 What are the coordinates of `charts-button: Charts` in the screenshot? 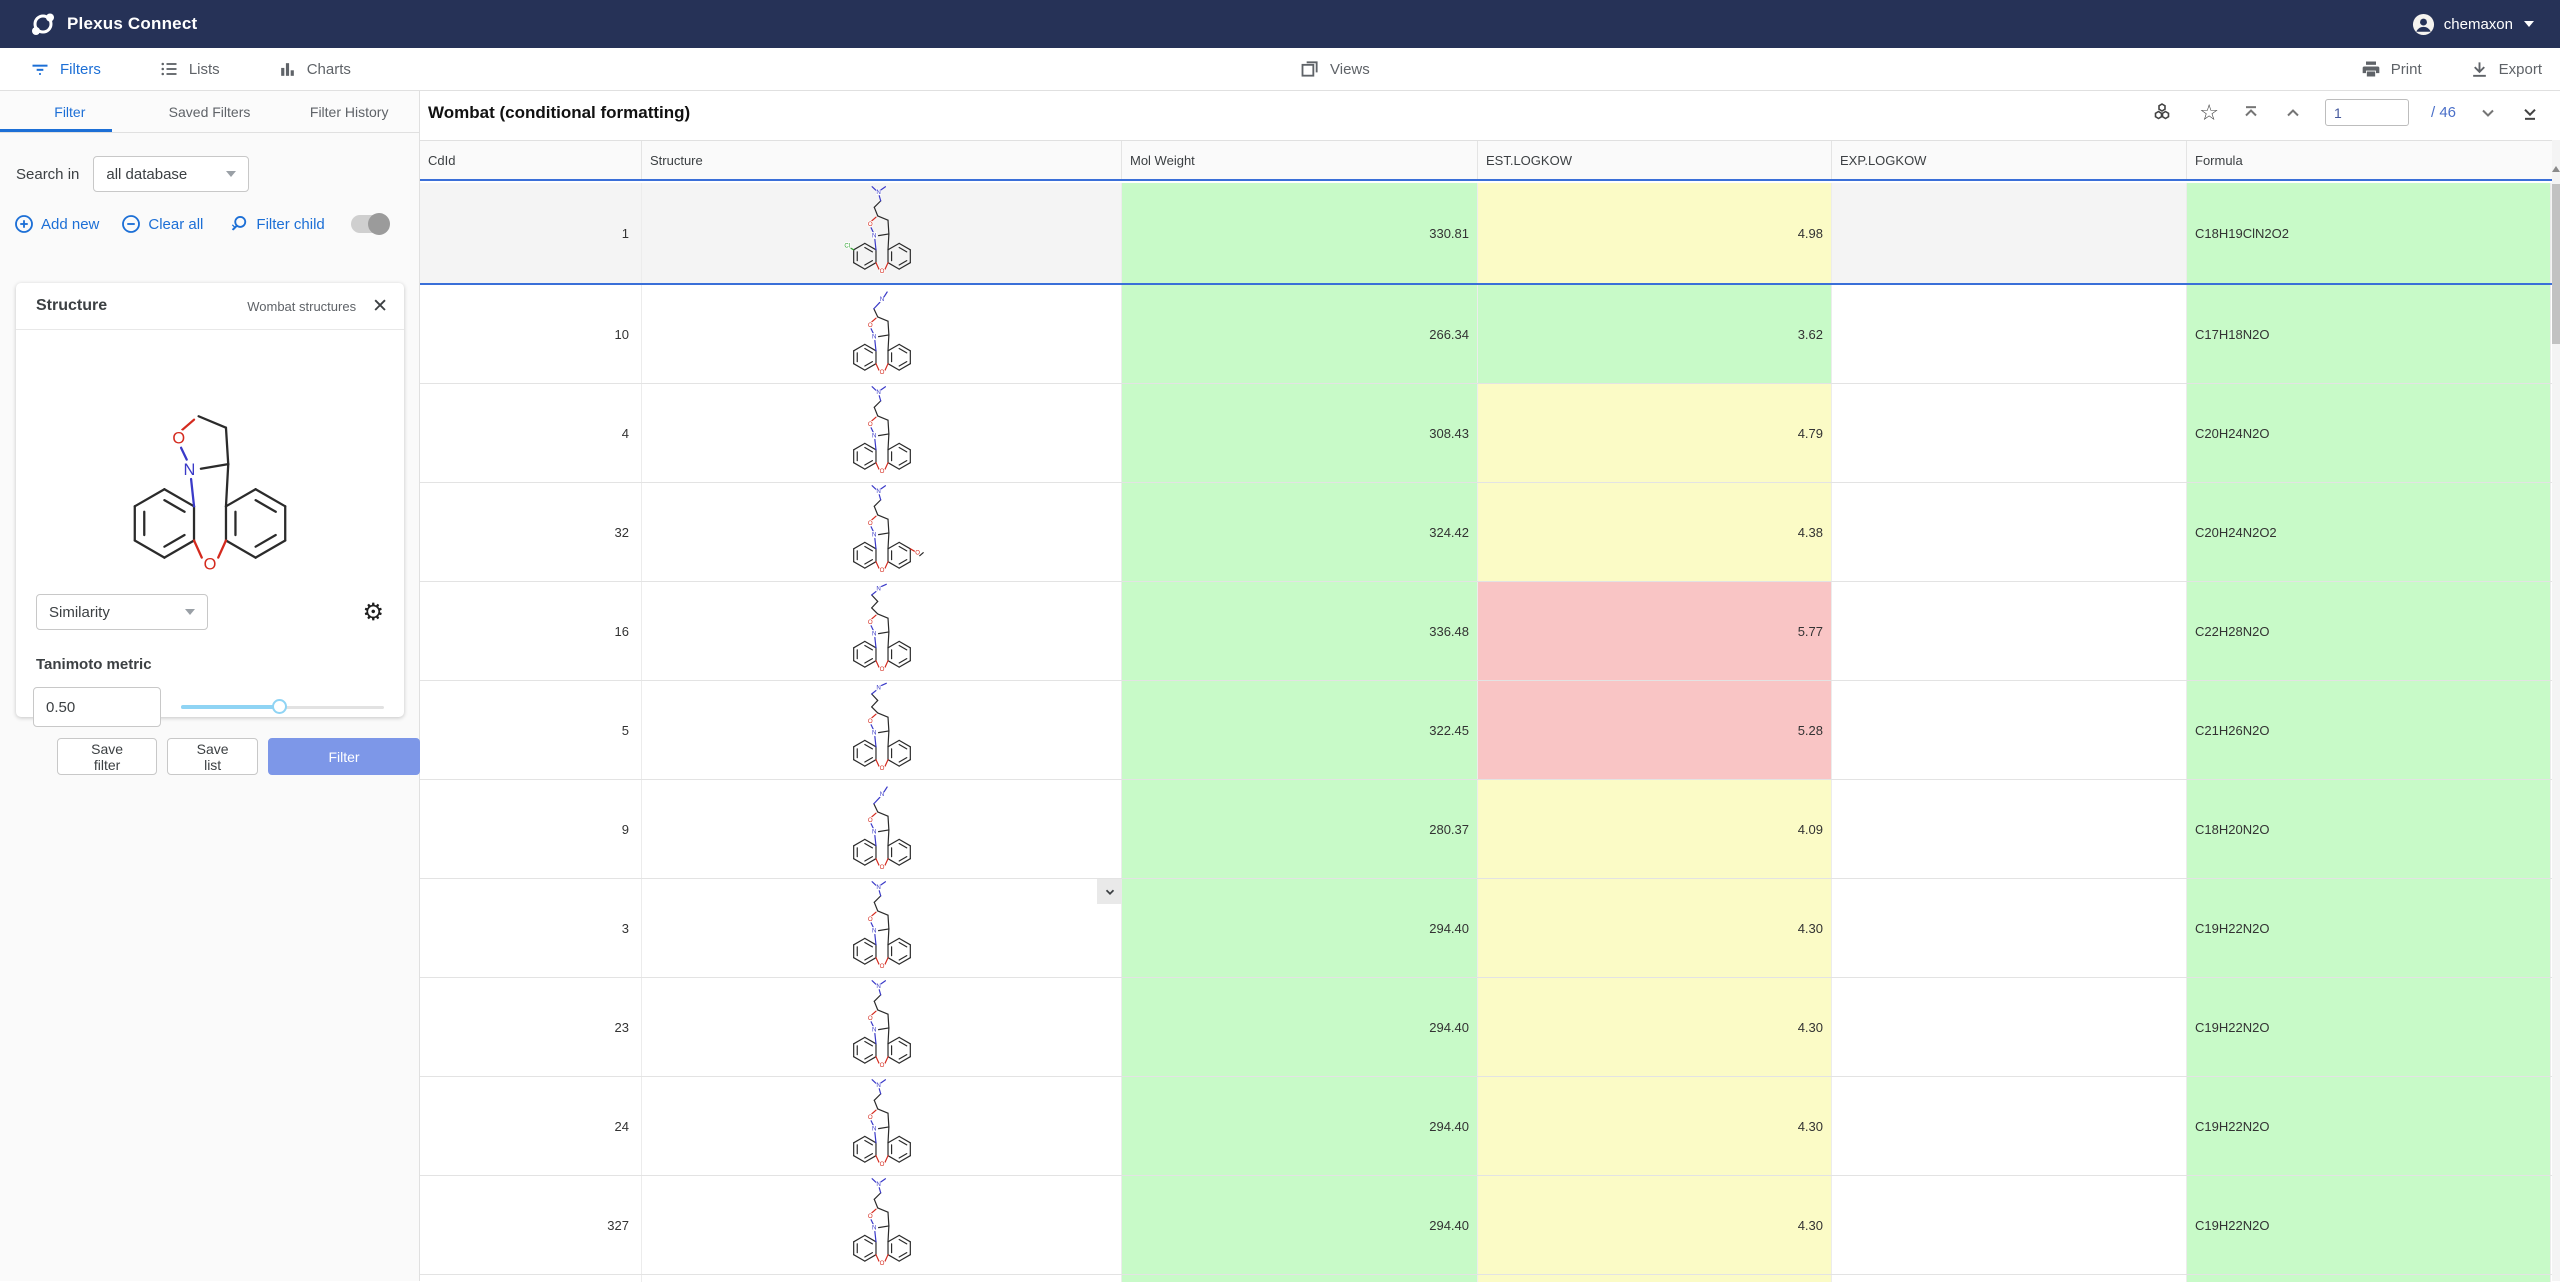 It's located at (314, 69).